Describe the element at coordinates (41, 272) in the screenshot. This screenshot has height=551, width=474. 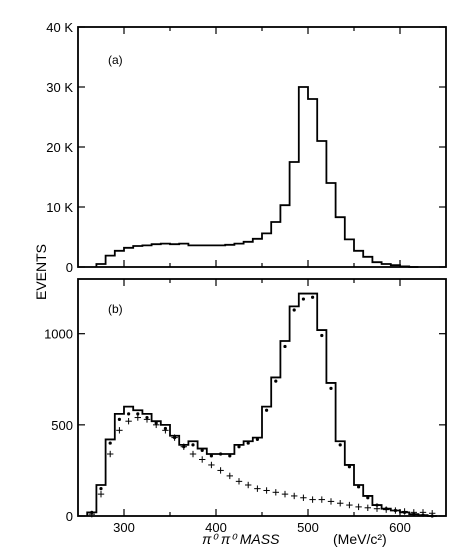
I see `y-axis-title: EVENTS` at that location.